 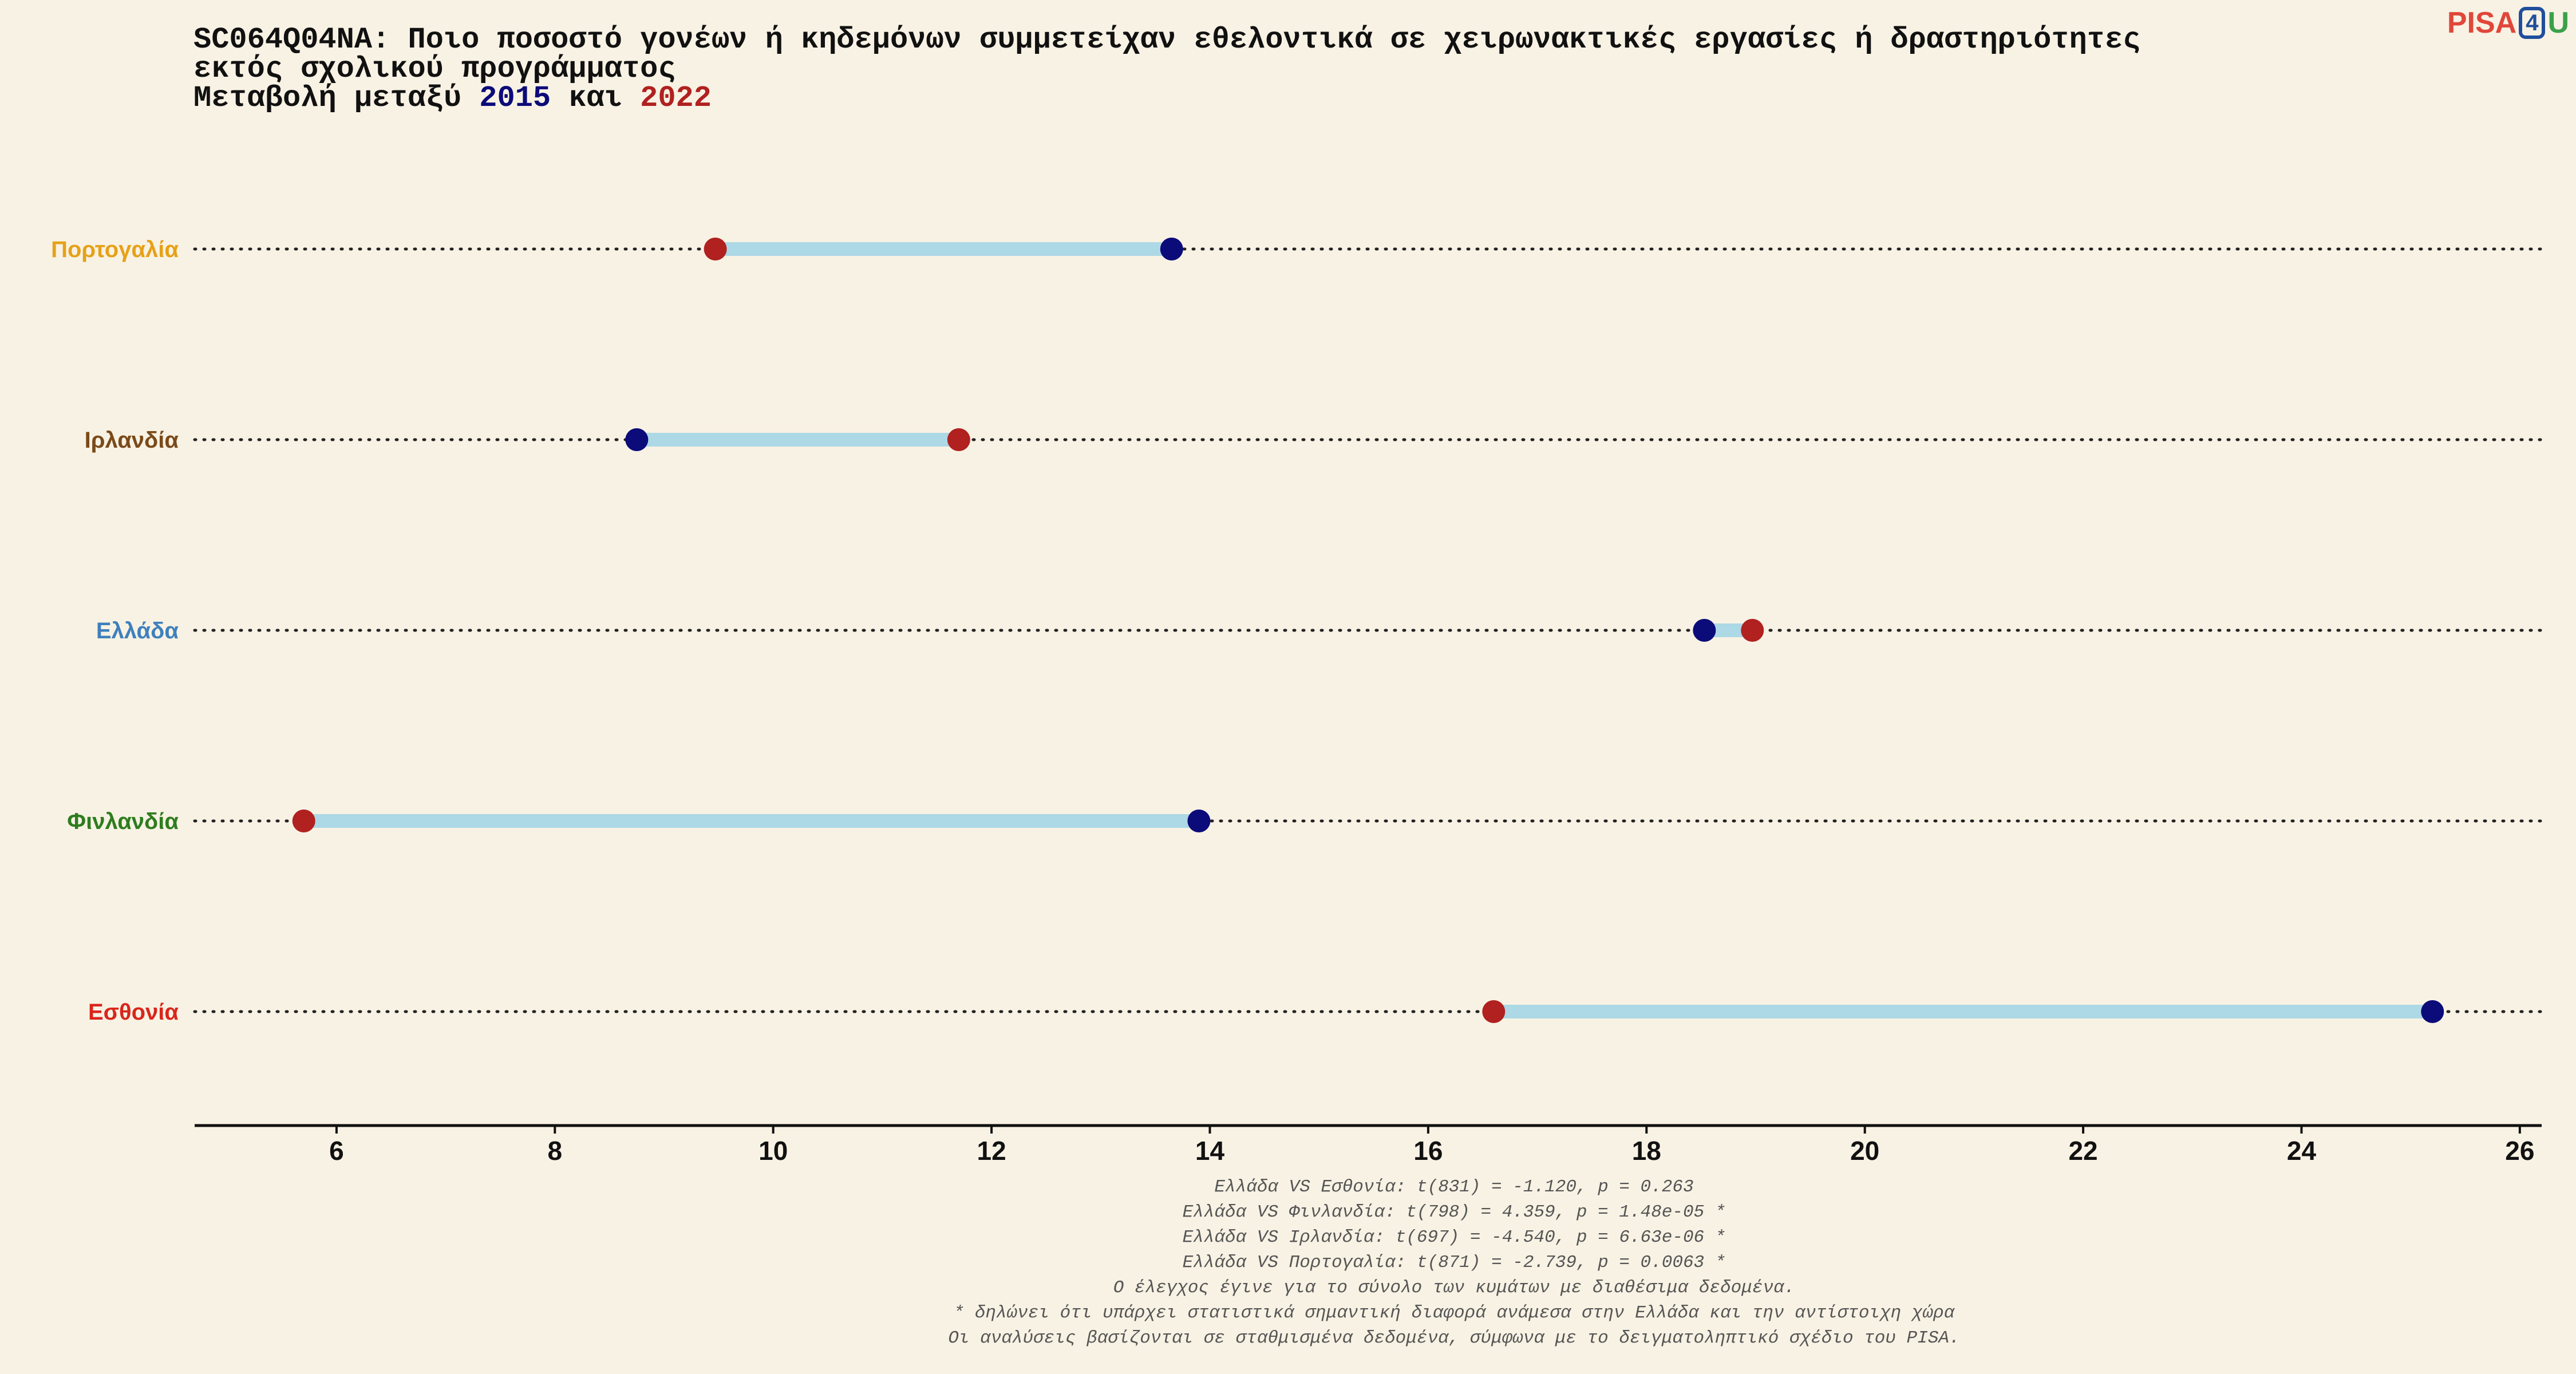 I want to click on title-line-3: Μεταβολή μεταξύ 2015 και 2022, so click(x=1166, y=99).